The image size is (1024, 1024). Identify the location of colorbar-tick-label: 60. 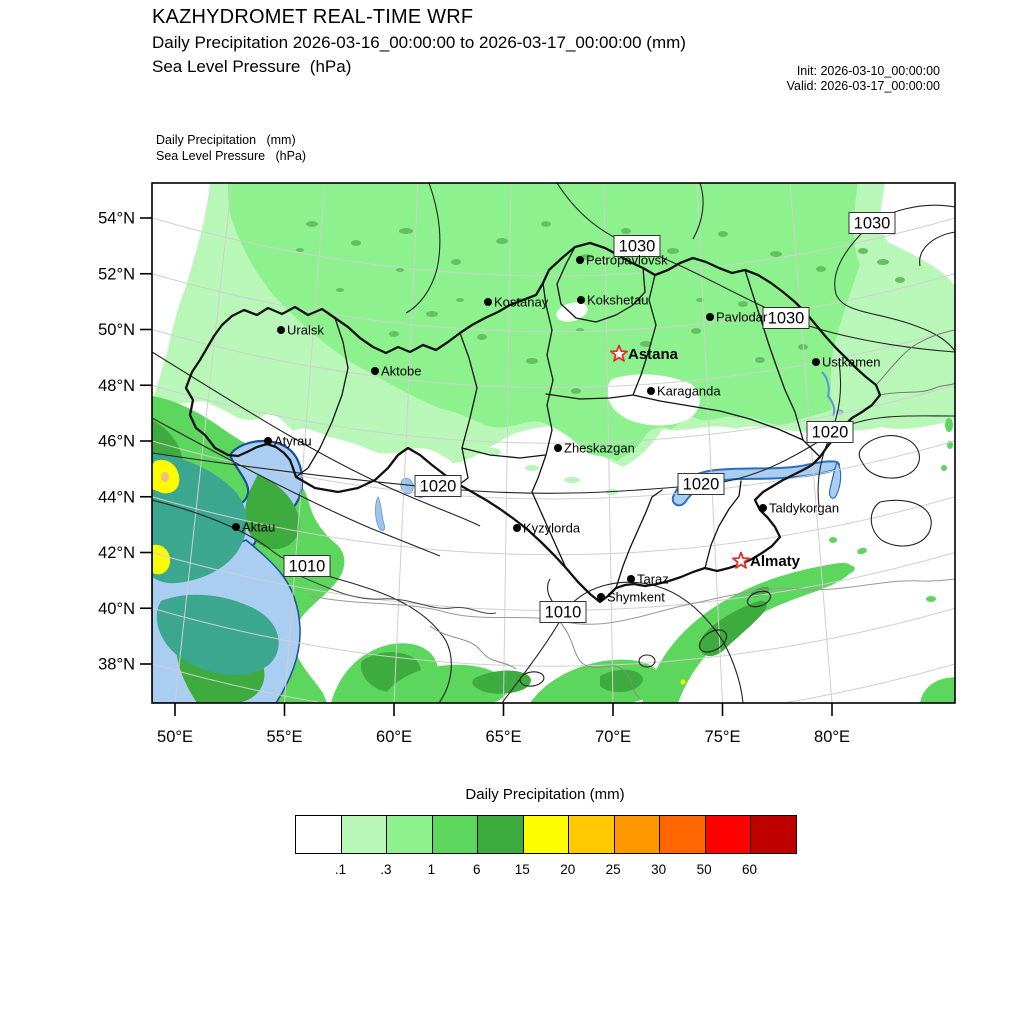
(750, 869).